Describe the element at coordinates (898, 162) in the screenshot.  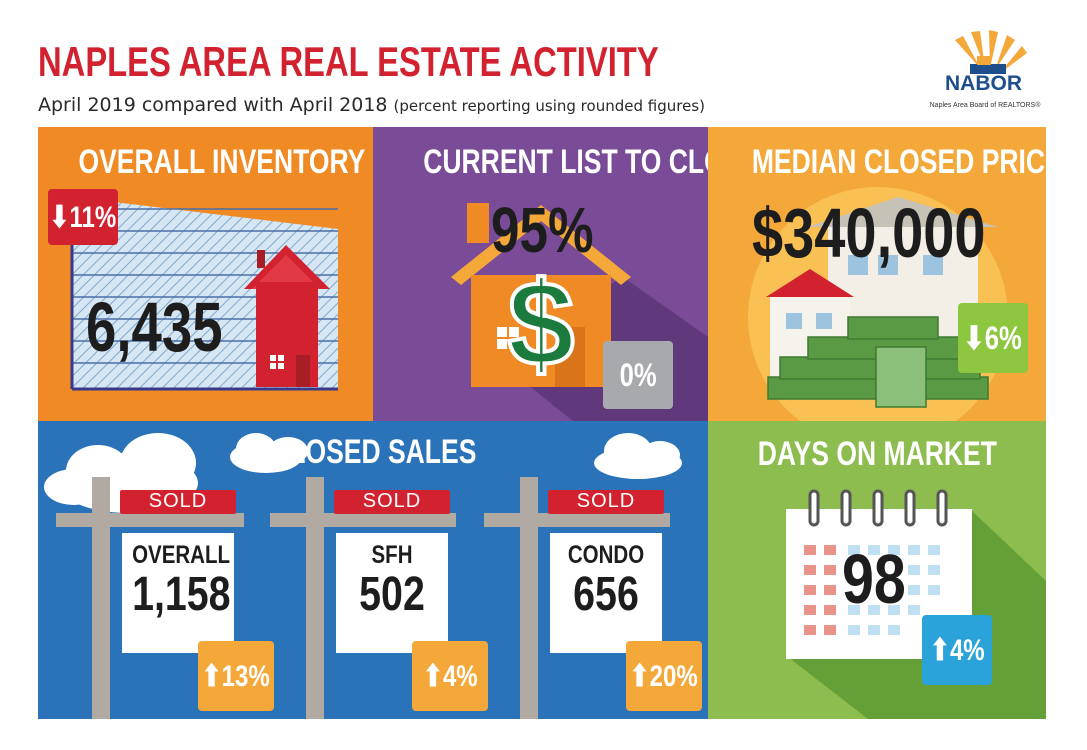
I see `median-price-title: MEDIAN CLOSED PRICE` at that location.